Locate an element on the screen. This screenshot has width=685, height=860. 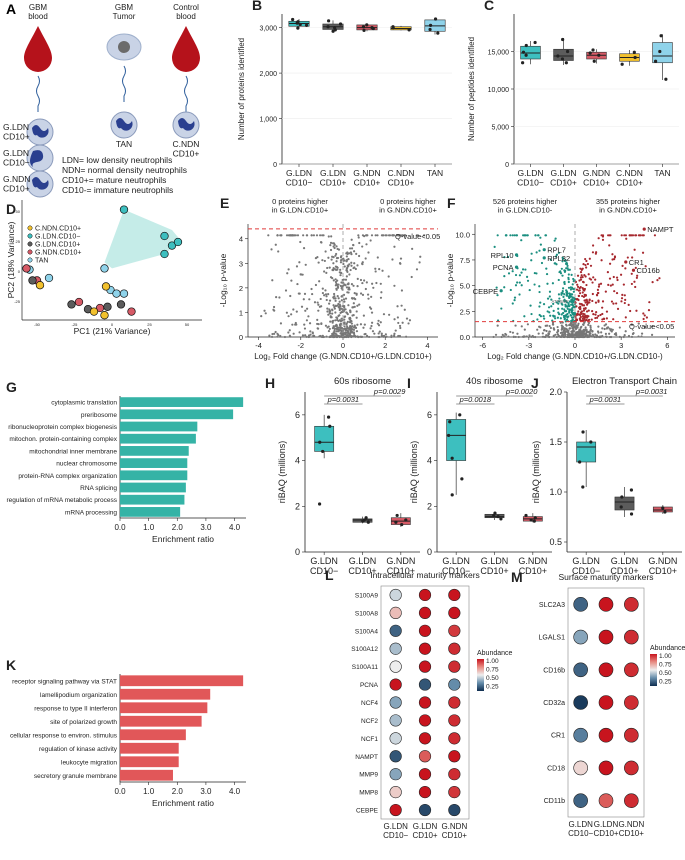
bar-label: lamellipodium organization is located at coordinates (78, 695).